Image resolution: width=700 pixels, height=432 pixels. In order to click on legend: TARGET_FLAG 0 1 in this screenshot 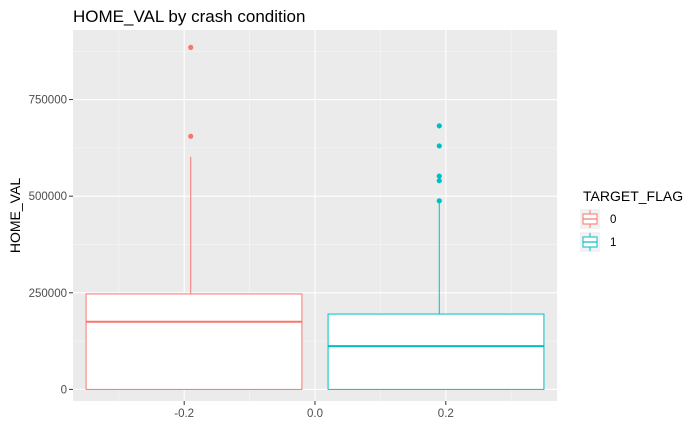, I will do `click(631, 220)`.